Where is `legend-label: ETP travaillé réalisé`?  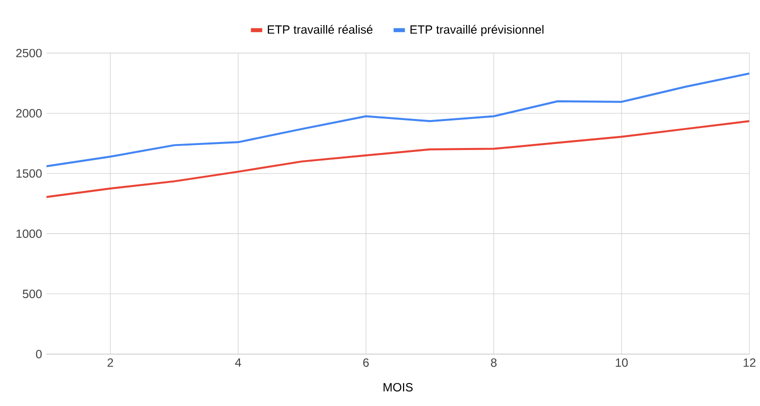
legend-label: ETP travaillé réalisé is located at coordinates (320, 29).